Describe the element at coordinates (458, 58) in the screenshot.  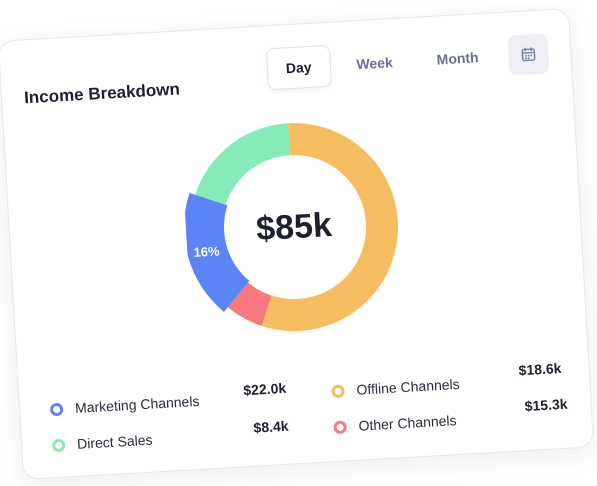
I see `tab-month: Month` at that location.